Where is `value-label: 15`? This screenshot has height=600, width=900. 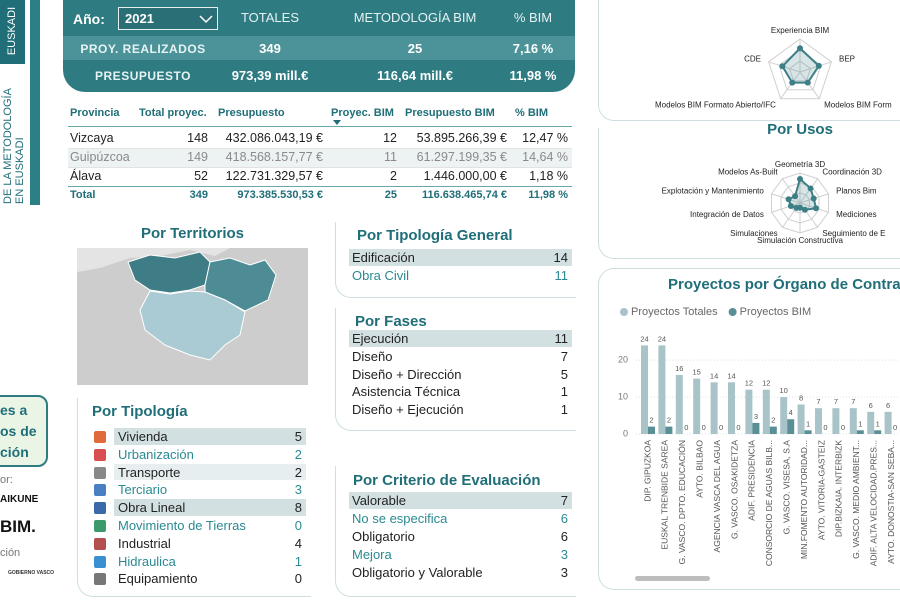
value-label: 15 is located at coordinates (697, 372).